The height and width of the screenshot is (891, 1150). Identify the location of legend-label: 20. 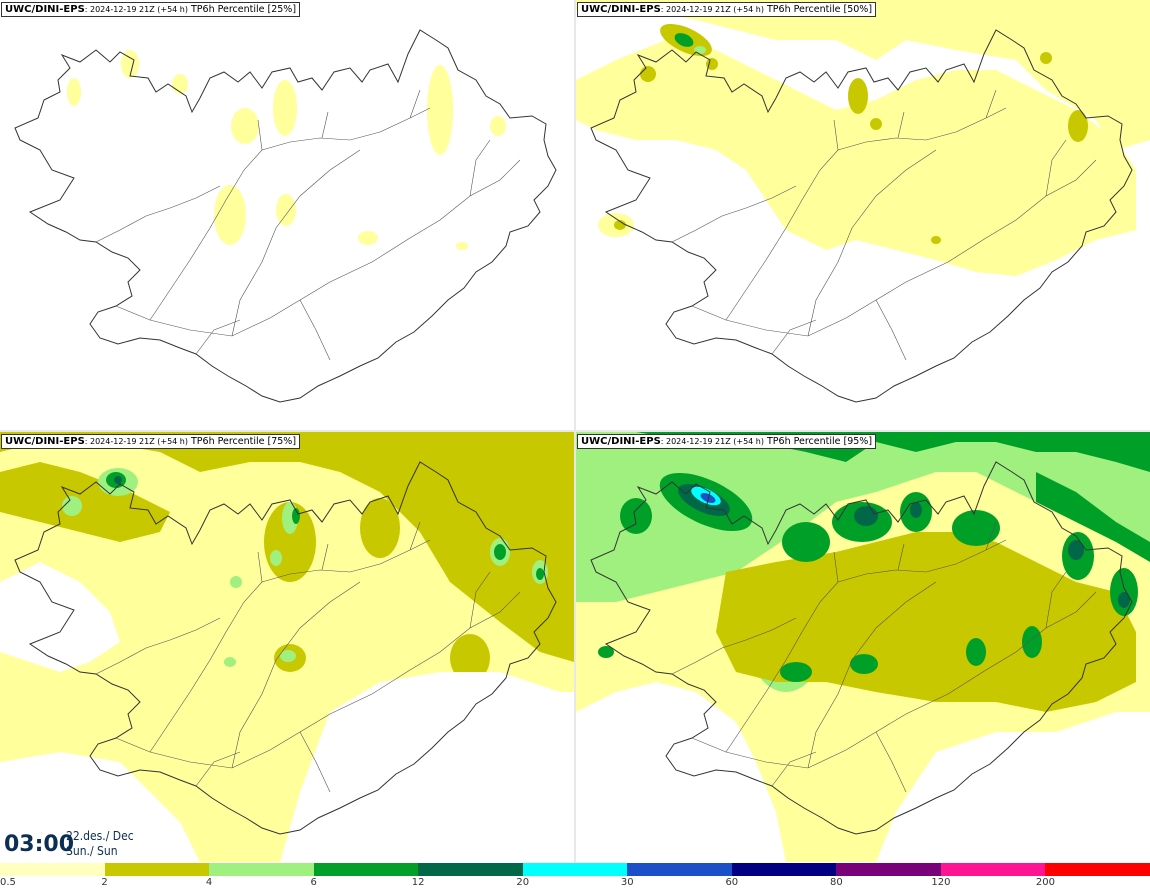
(523, 882).